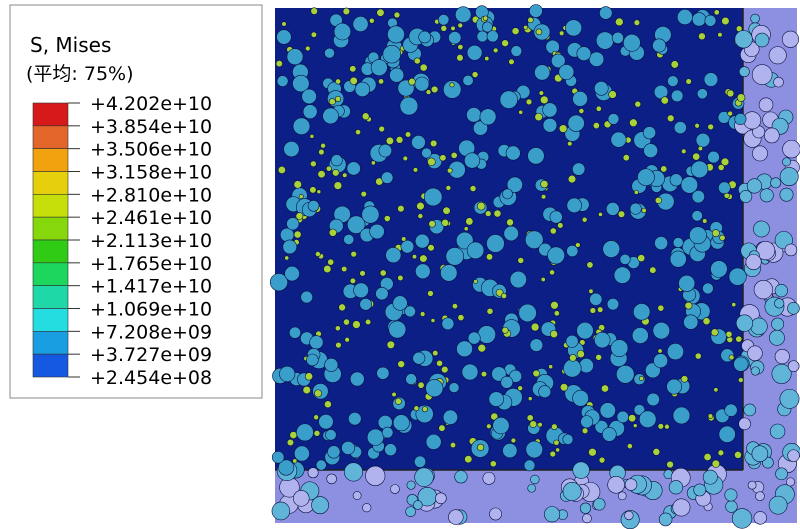 Image resolution: width=800 pixels, height=529 pixels. What do you see at coordinates (151, 332) in the screenshot?
I see `legend-label: +7.208e+09` at bounding box center [151, 332].